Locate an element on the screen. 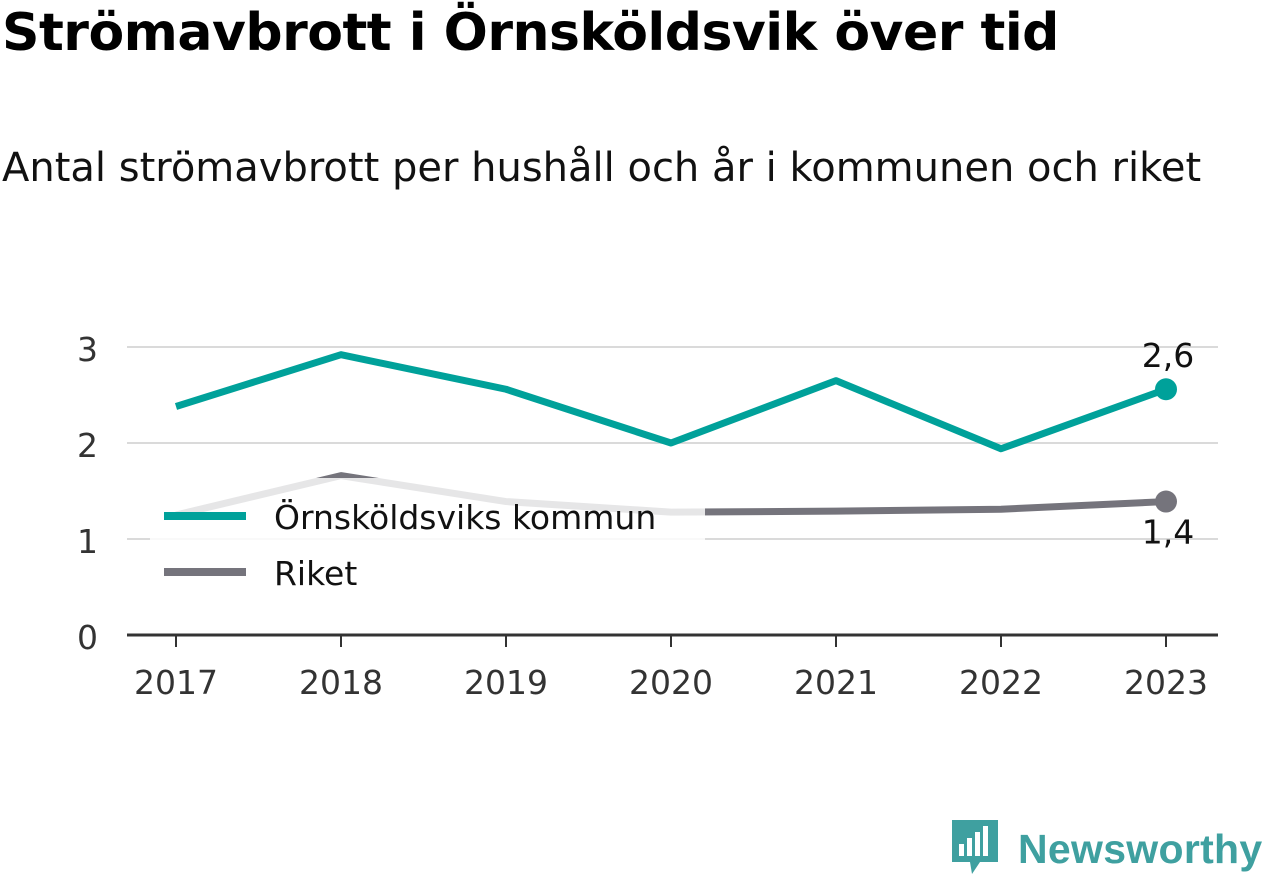 This screenshot has height=880, width=1262. newsworthy-logo: Newsworthy is located at coordinates (1106, 849).